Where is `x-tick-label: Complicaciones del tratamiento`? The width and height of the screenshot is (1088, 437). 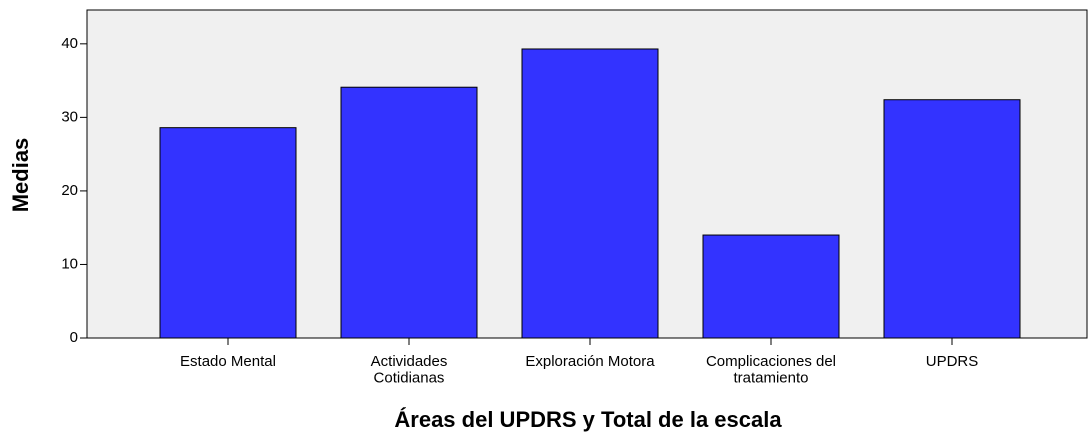
x-tick-label: Complicaciones del tratamiento is located at coordinates (771, 370).